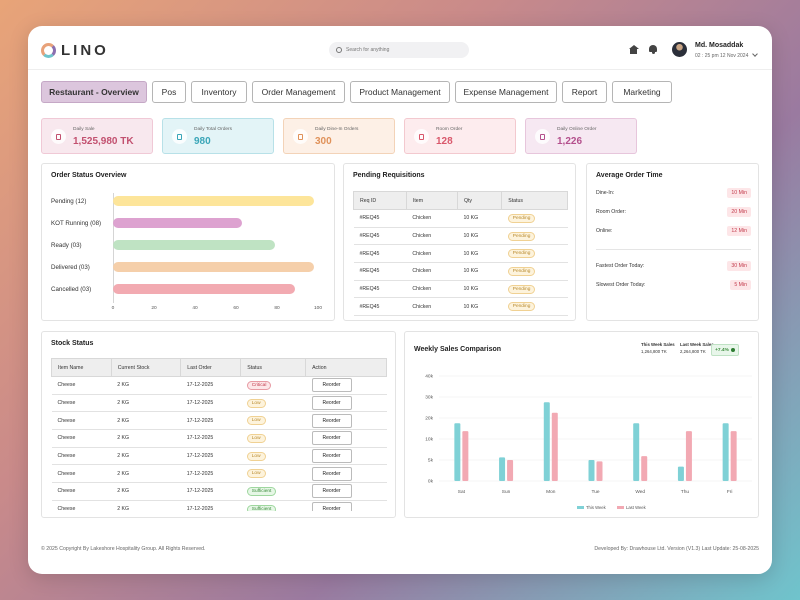  I want to click on axis-tick-label: 20, so click(154, 308).